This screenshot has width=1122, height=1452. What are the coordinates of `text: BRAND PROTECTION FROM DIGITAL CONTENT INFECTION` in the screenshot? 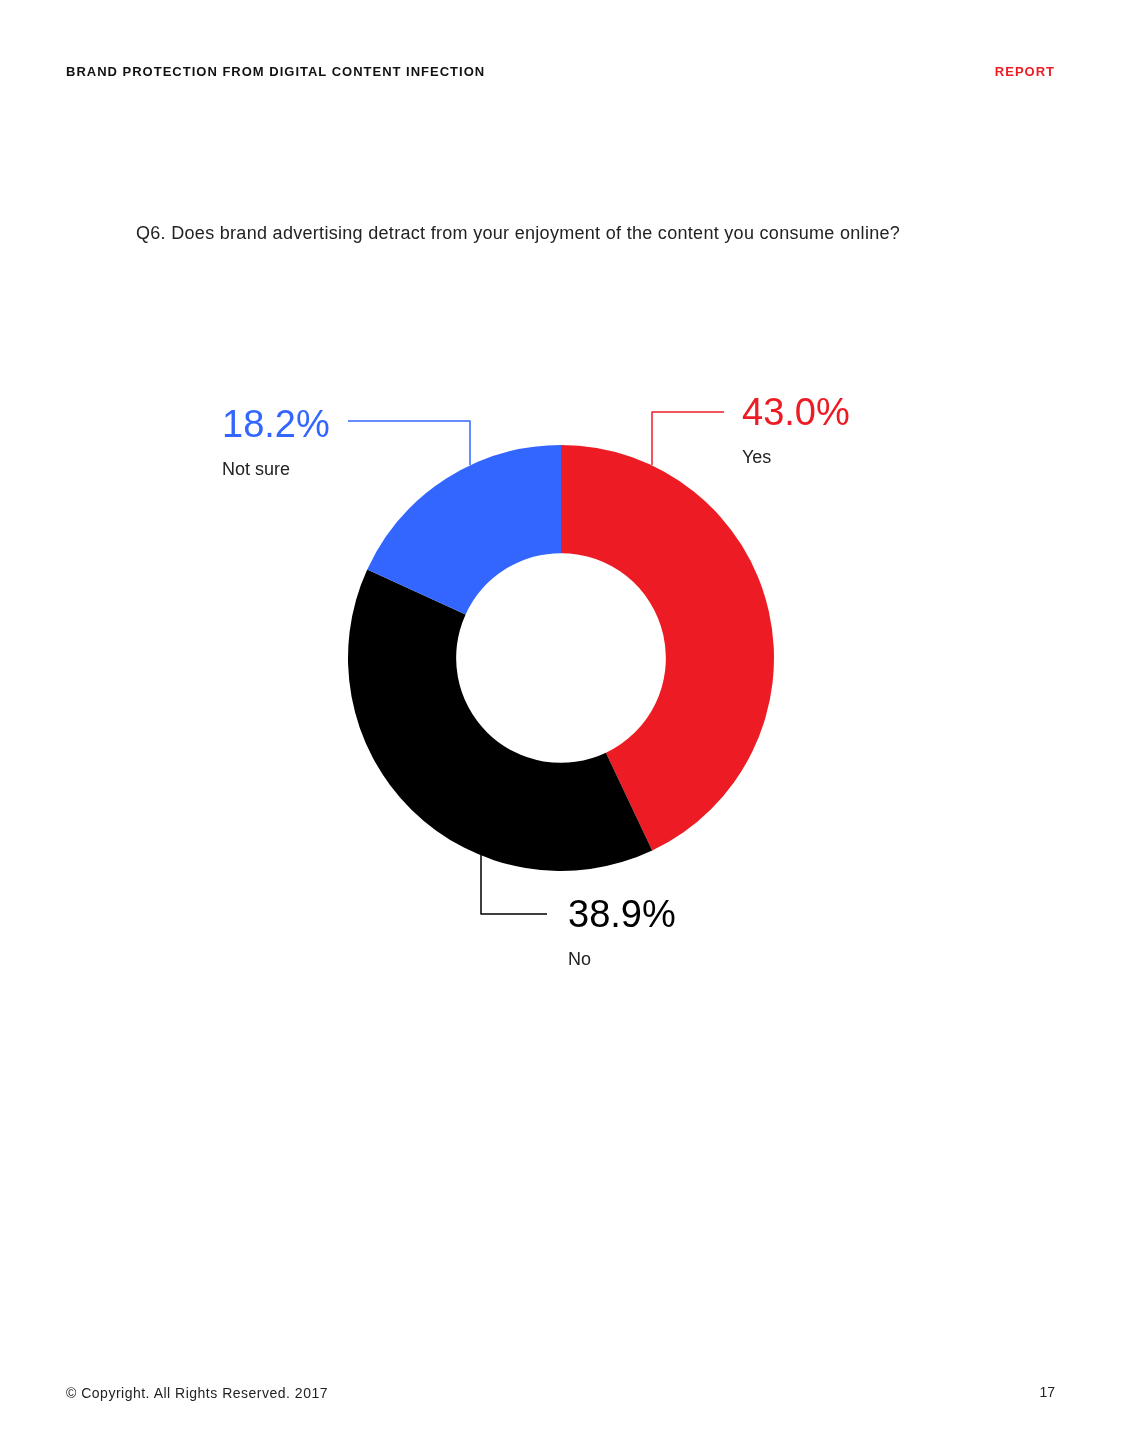 It's located at (276, 71).